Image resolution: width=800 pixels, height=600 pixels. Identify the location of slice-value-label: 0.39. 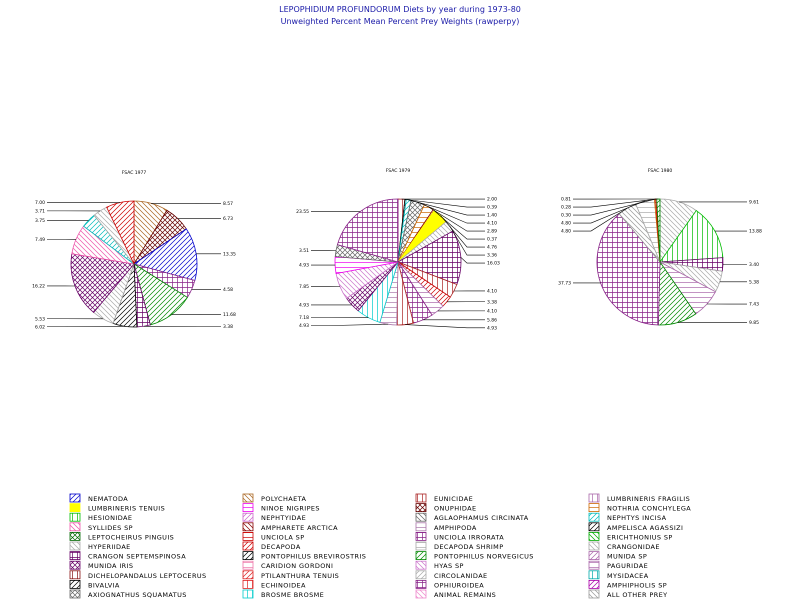
(492, 208).